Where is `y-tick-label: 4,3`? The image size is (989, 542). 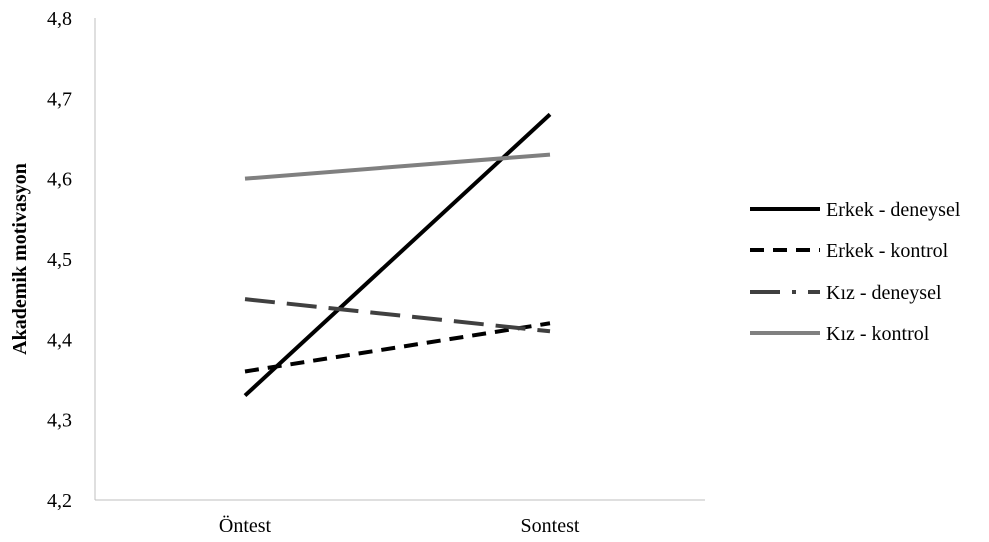 y-tick-label: 4,3 is located at coordinates (59, 421).